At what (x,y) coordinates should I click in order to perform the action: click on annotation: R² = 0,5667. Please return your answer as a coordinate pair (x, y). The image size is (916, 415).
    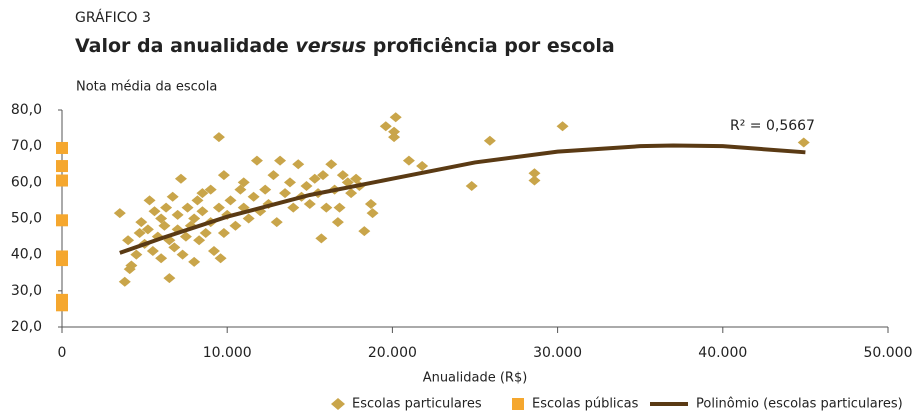
    Looking at the image, I should click on (772, 126).